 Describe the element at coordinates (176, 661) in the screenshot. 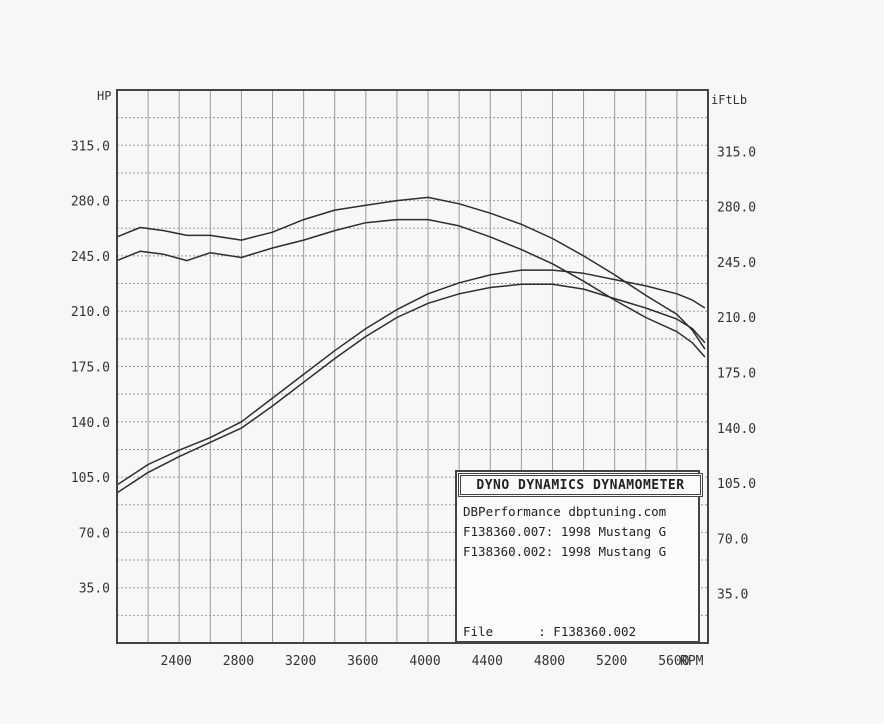

I see `x-tick-label: 2400` at that location.